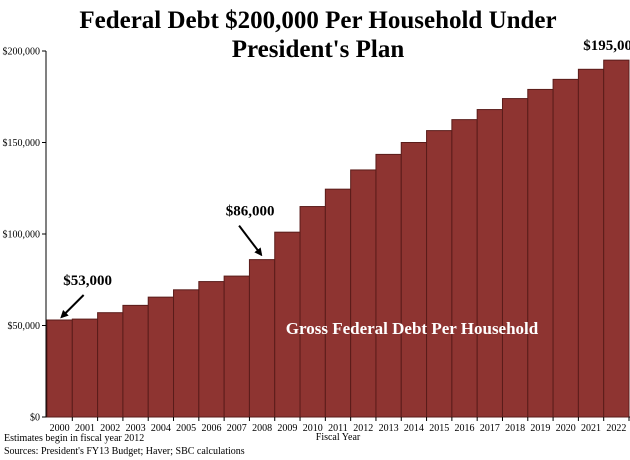 This screenshot has height=460, width=630. What do you see at coordinates (318, 49) in the screenshot?
I see `chart-title-line2: President's Plan` at bounding box center [318, 49].